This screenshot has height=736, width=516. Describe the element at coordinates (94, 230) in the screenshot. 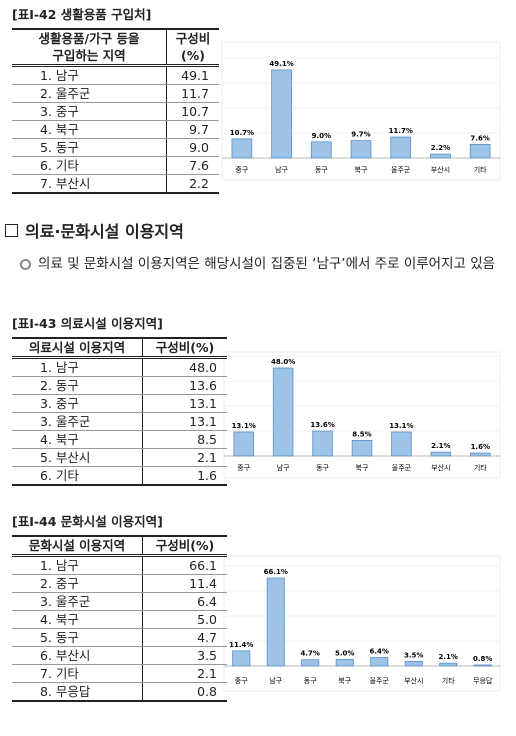

I see `heading-row: 의료·문화시설 이용지역` at that location.